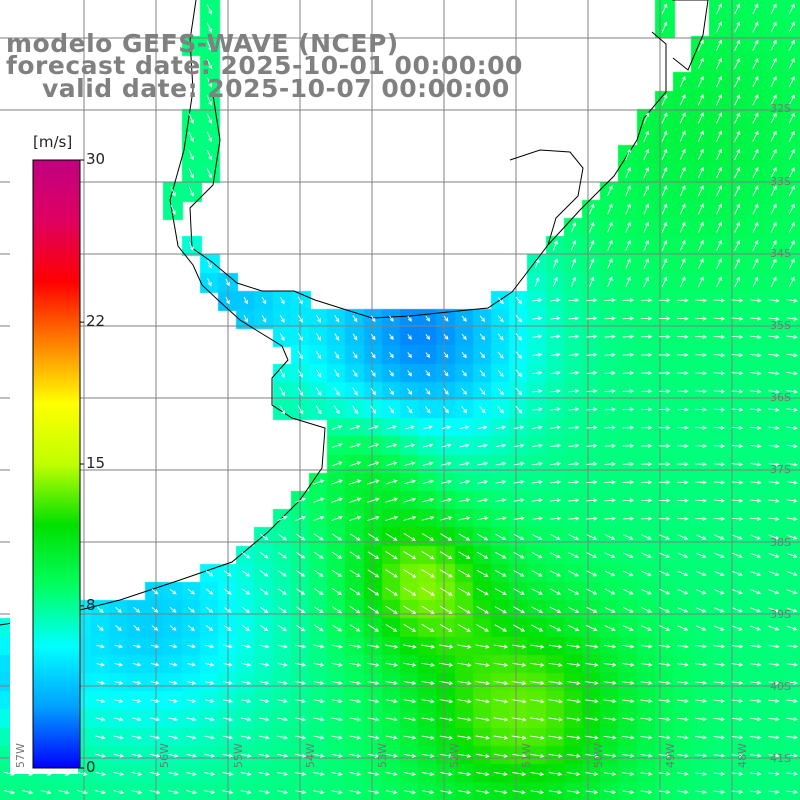 Image resolution: width=800 pixels, height=800 pixels. Describe the element at coordinates (276, 88) in the screenshot. I see `title-valid-date: valid date: 2025-10-07 00:00:00` at that location.